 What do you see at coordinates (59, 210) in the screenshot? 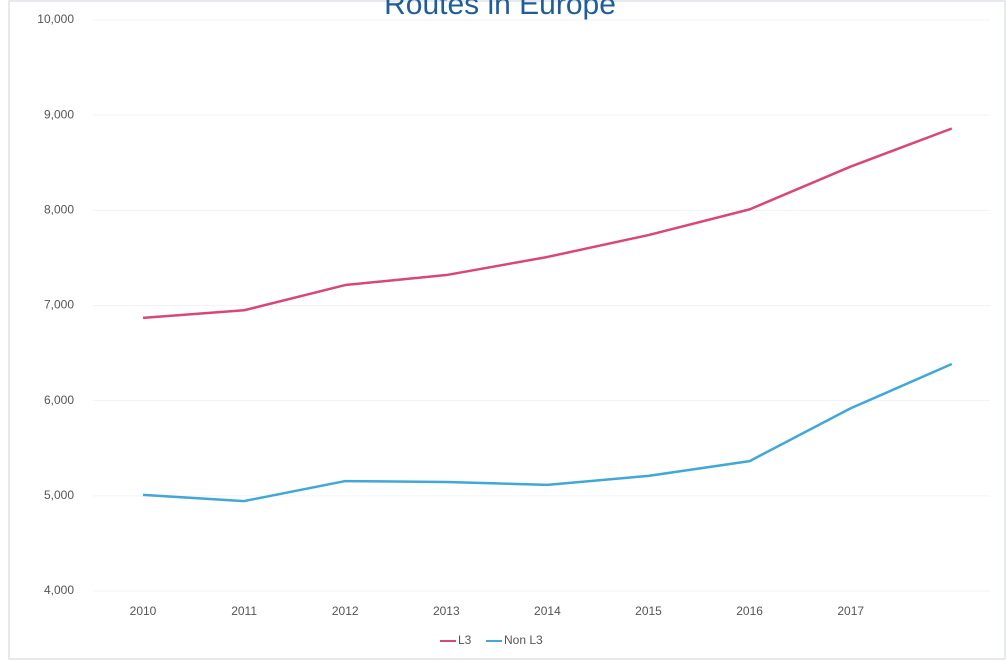
I see `y-tick-label: 8,000` at bounding box center [59, 210].